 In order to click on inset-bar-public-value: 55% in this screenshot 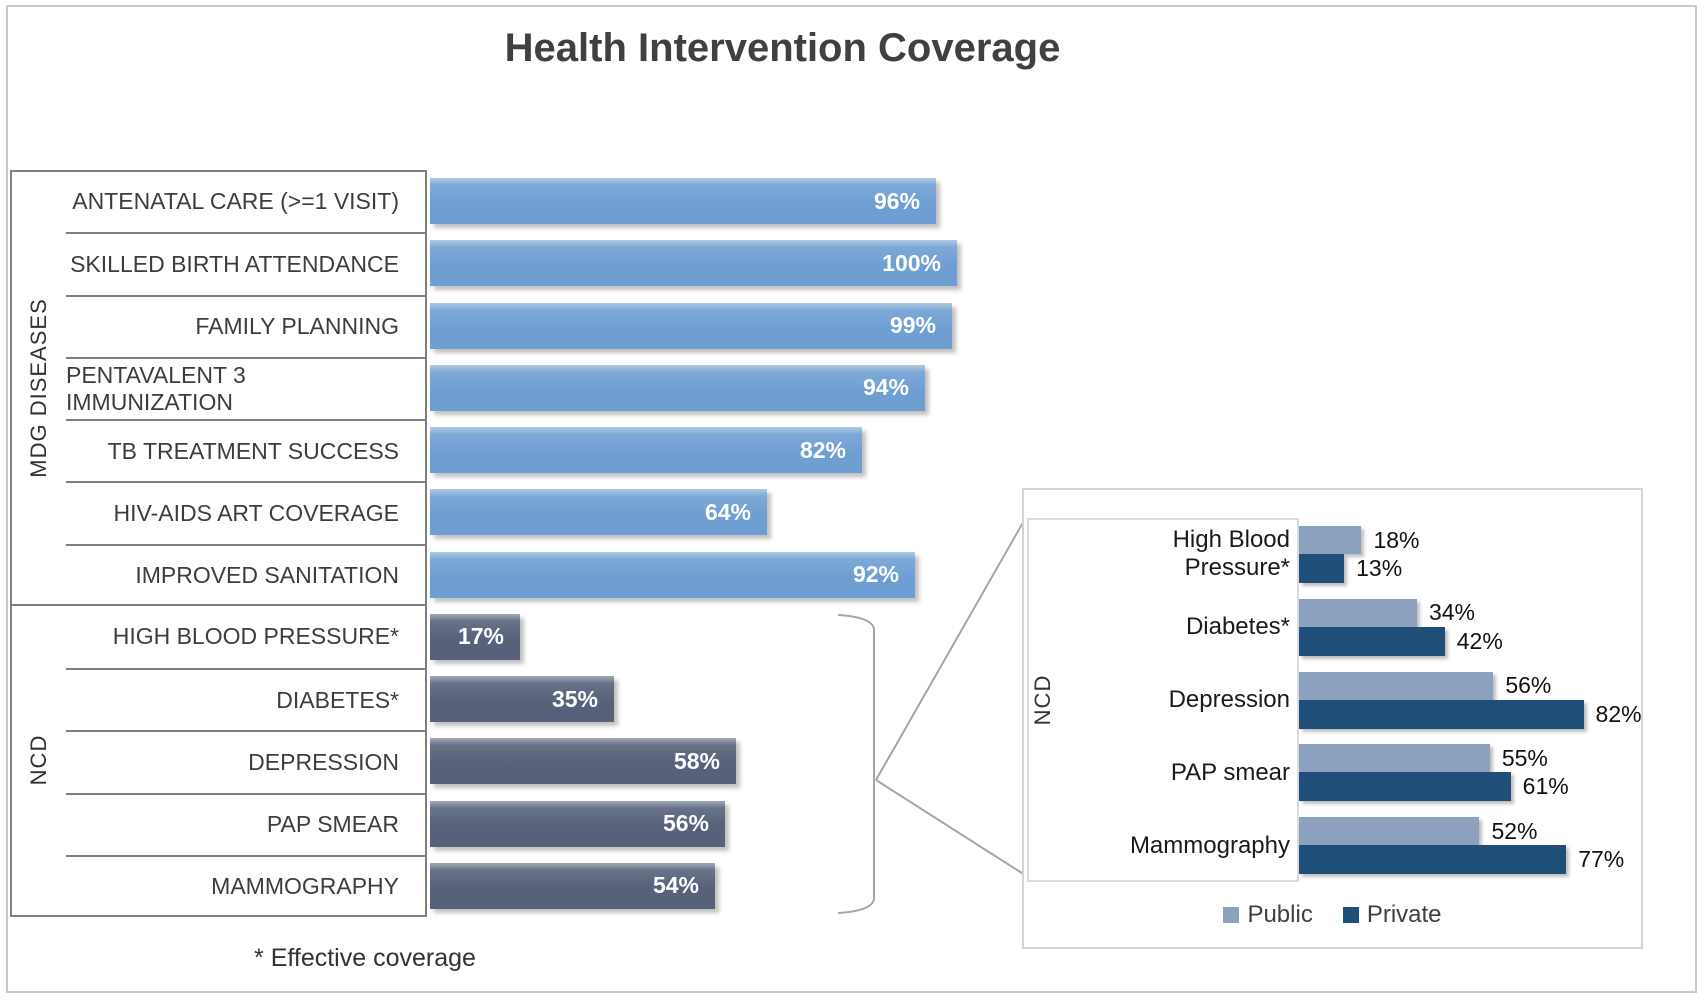, I will do `click(1524, 757)`.